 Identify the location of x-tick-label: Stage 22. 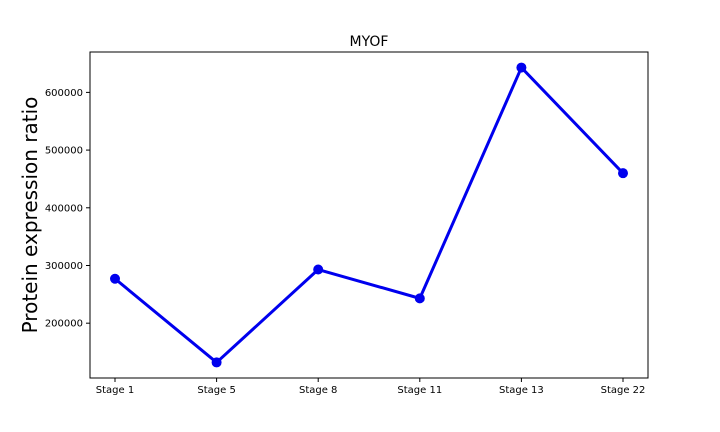
(623, 390).